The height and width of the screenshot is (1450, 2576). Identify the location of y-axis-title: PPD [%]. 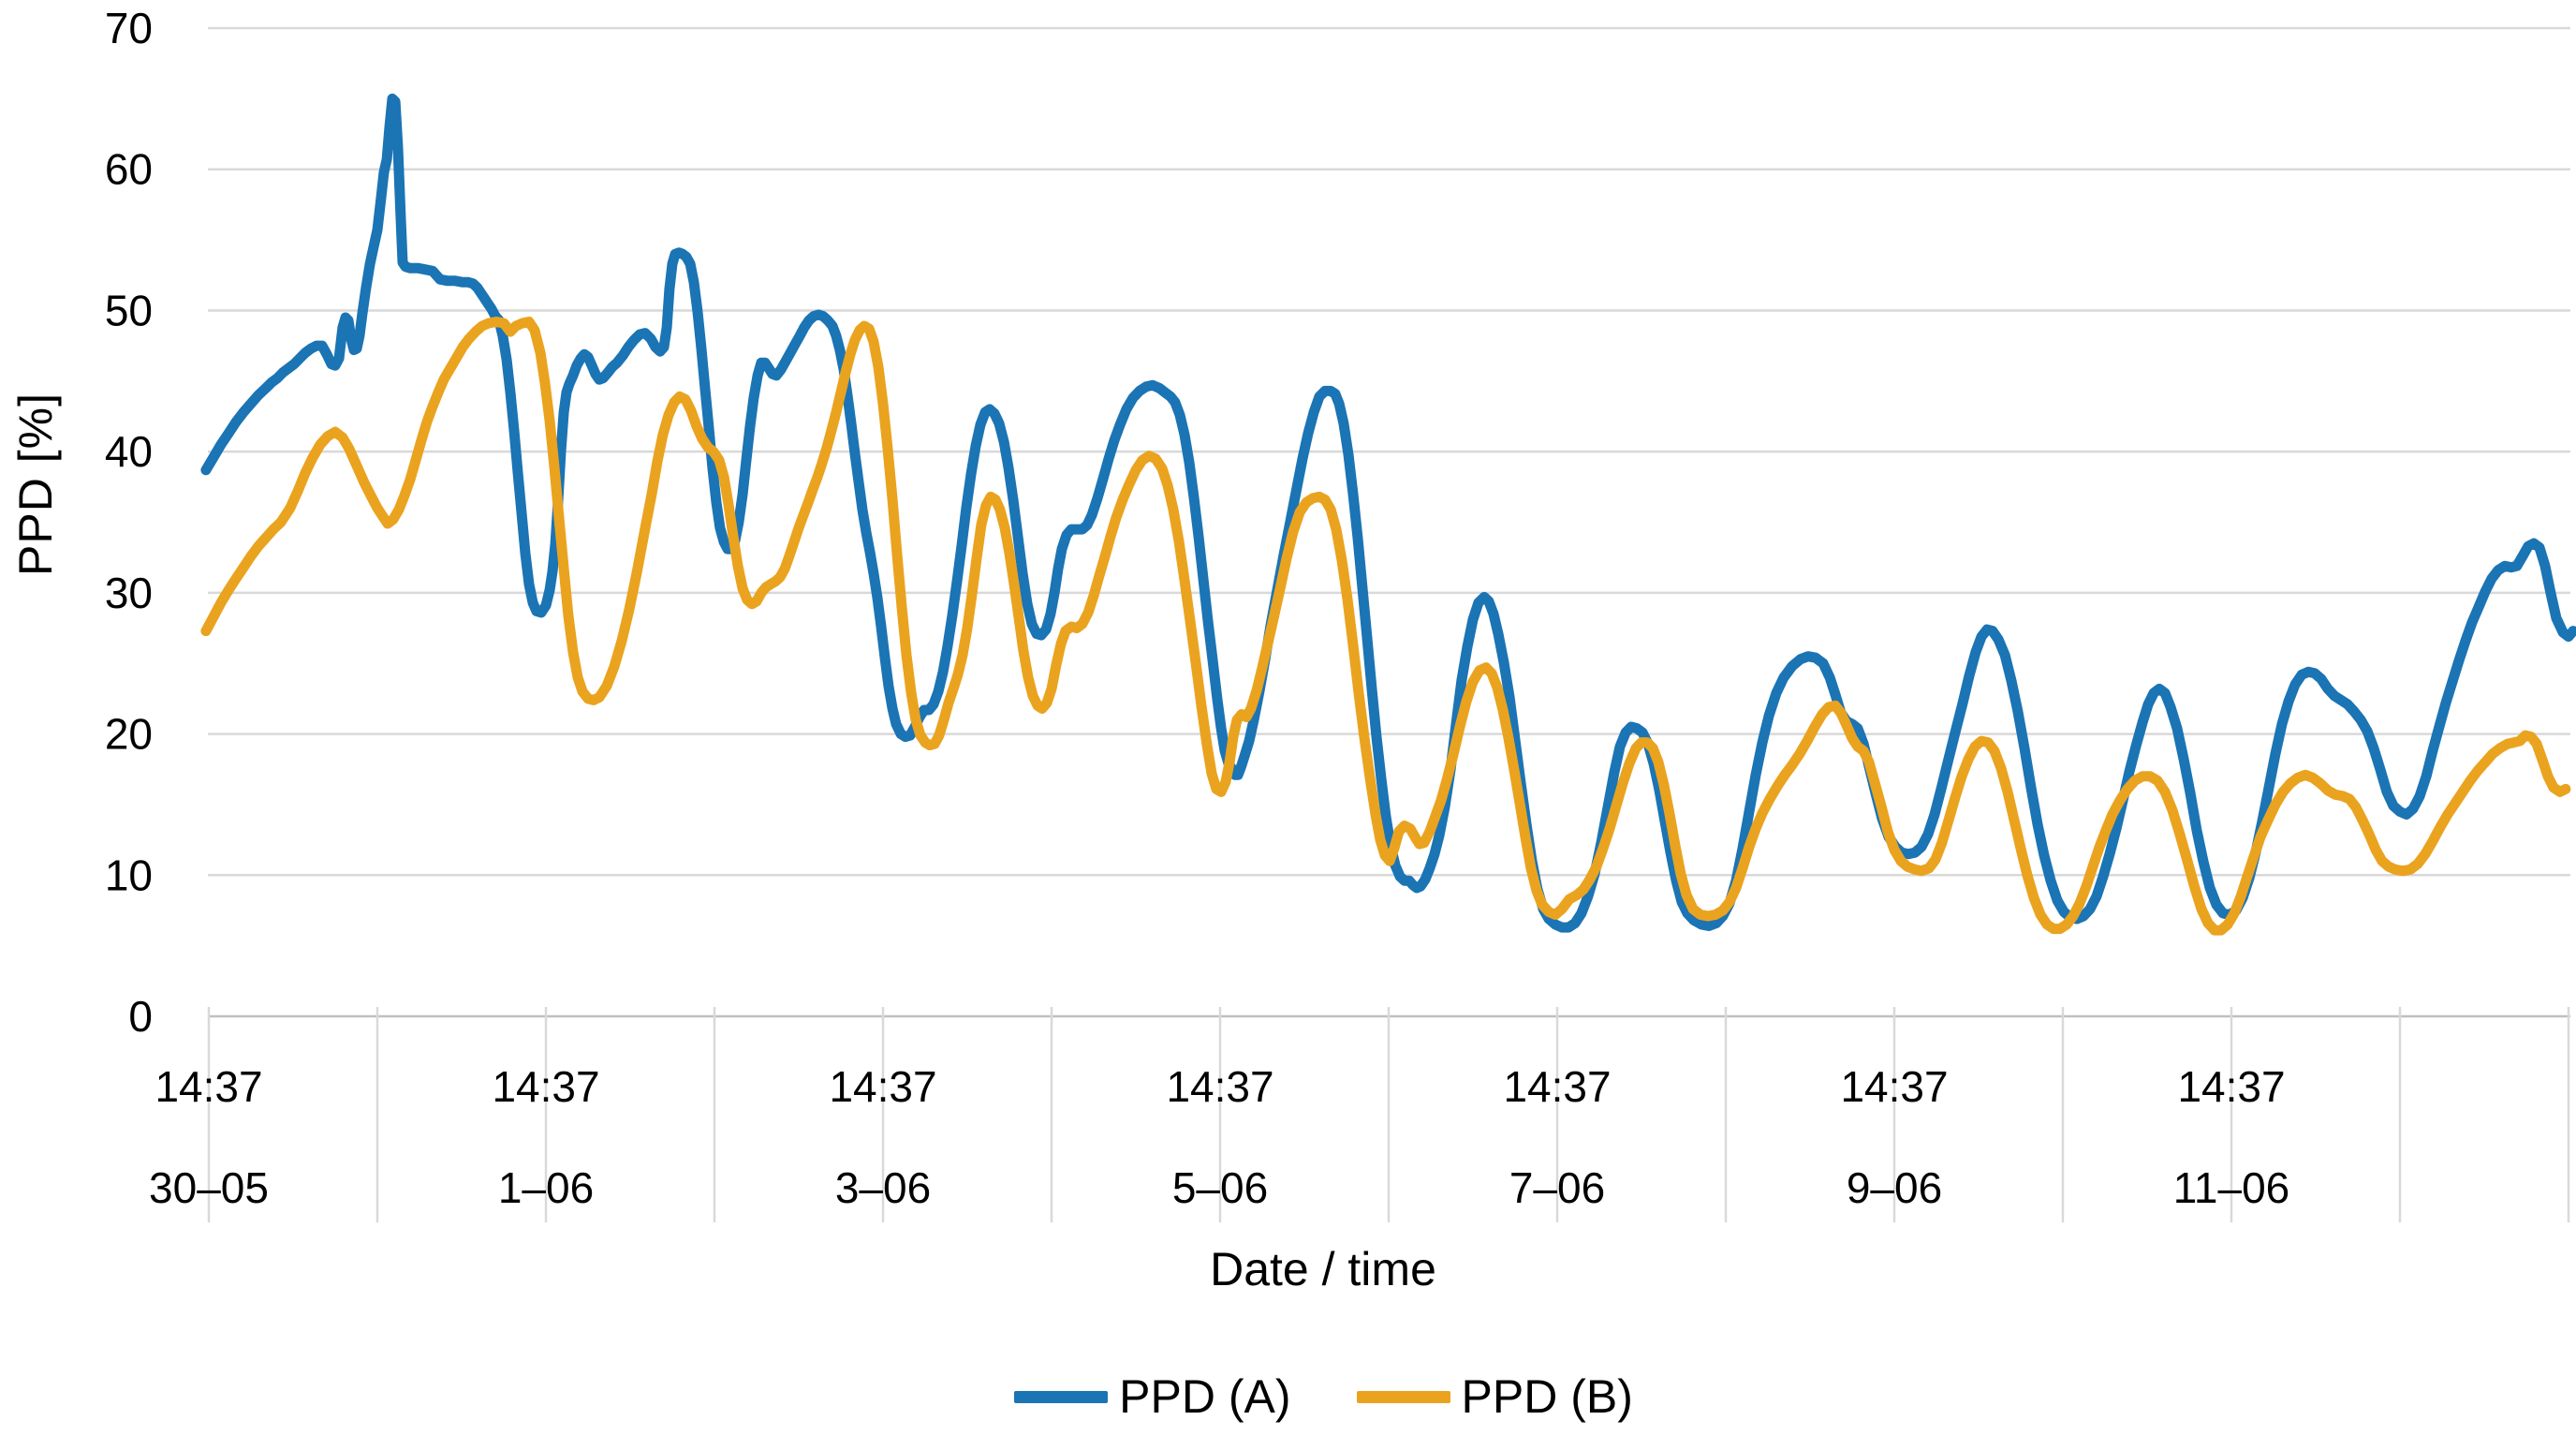
(35, 484).